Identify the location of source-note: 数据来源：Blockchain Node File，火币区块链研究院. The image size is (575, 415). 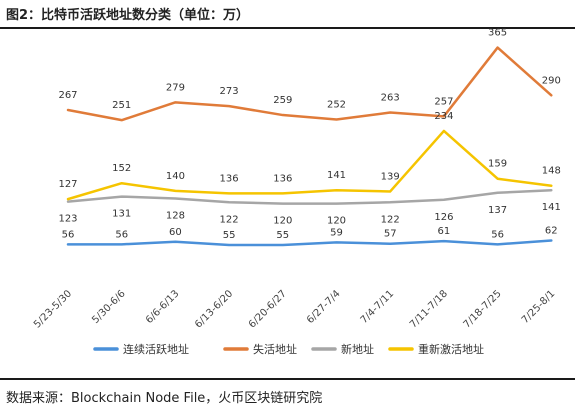
(164, 398).